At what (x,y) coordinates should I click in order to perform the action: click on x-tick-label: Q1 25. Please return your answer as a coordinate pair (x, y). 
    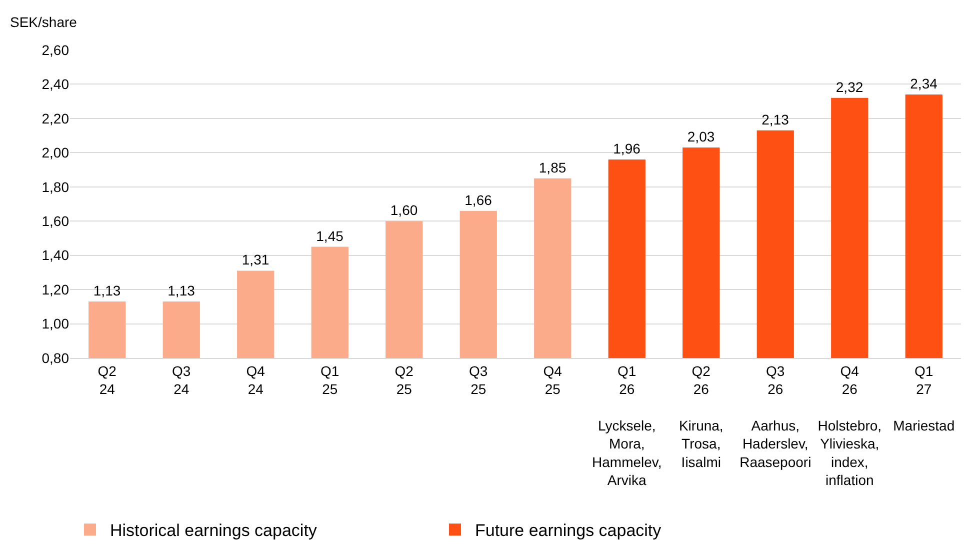
    Looking at the image, I should click on (330, 379).